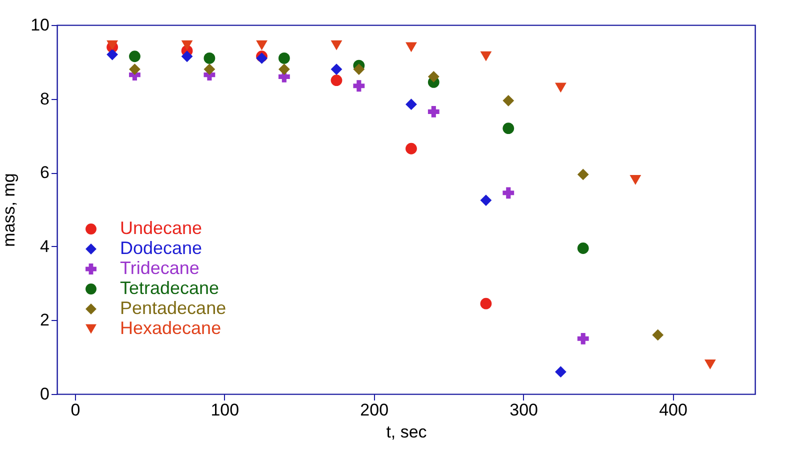  Describe the element at coordinates (45, 98) in the screenshot. I see `y-tick-label: 8` at that location.